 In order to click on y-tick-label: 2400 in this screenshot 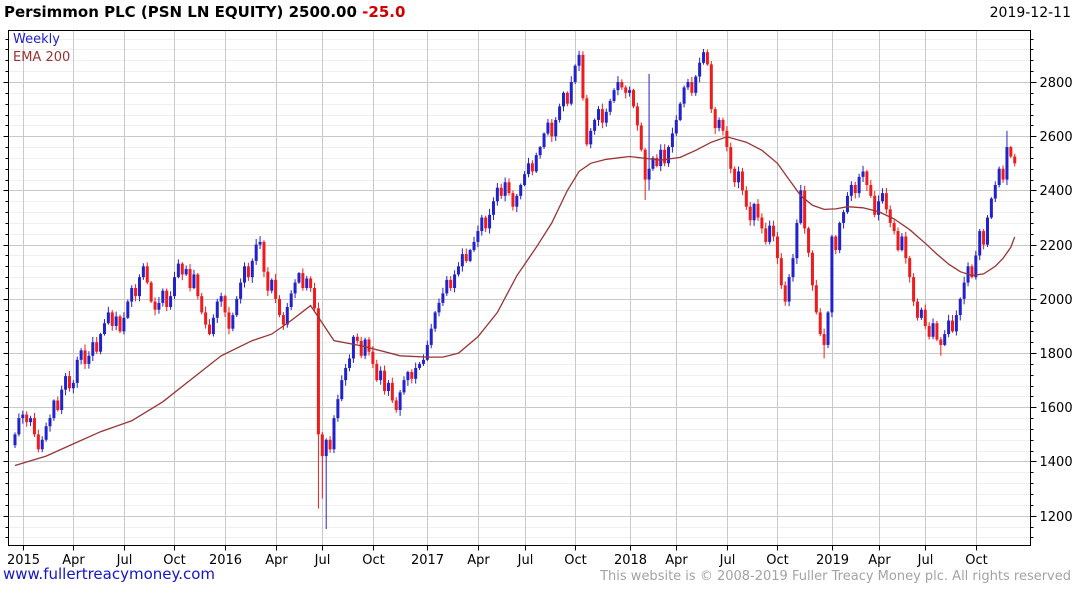, I will do `click(1056, 191)`.